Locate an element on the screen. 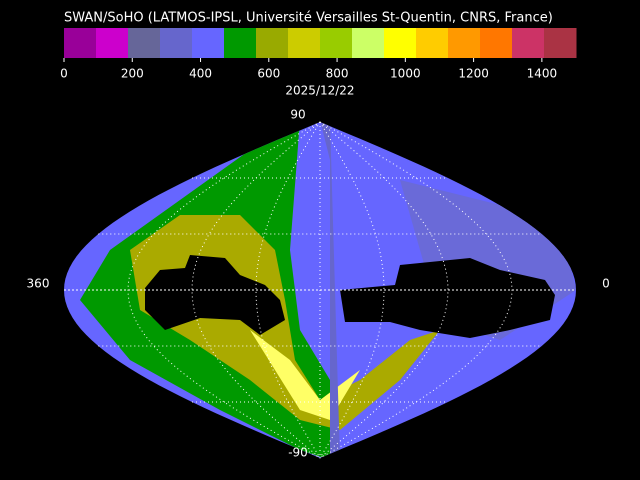 Image resolution: width=640 pixels, height=480 pixels. gap-right is located at coordinates (447, 298).